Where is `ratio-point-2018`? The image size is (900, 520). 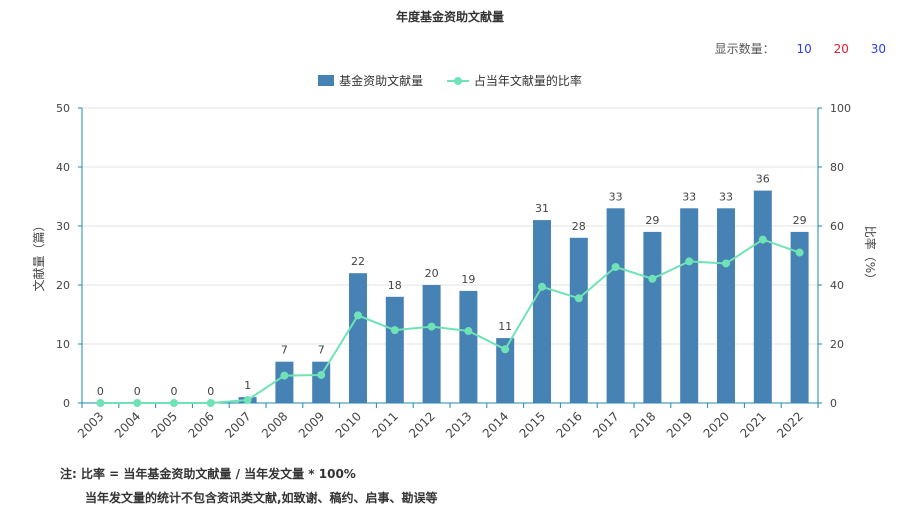 ratio-point-2018 is located at coordinates (652, 278).